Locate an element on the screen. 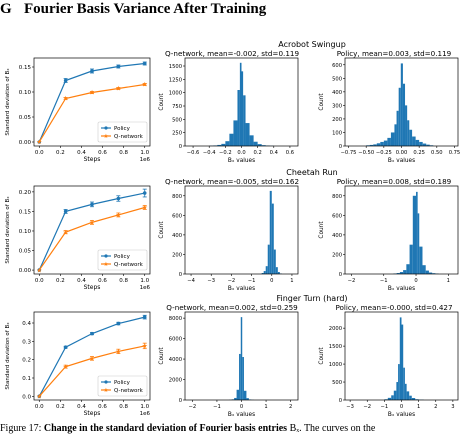 The width and height of the screenshot is (474, 435). ytick-label: 0.05 is located at coordinates (25, 118).